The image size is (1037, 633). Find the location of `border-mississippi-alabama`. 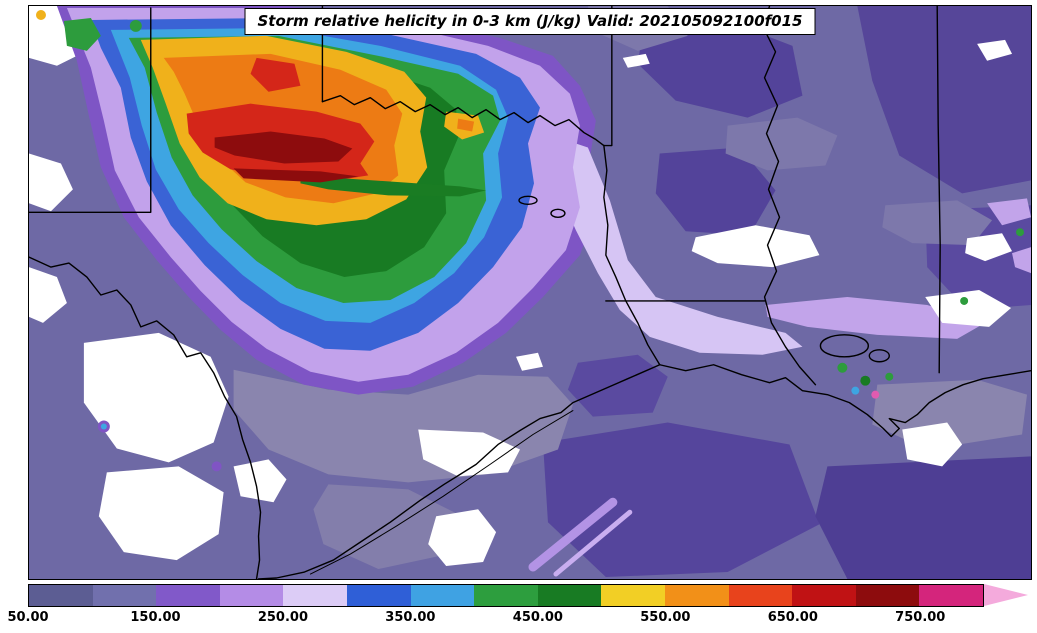

border-mississippi-alabama is located at coordinates (938, 190).